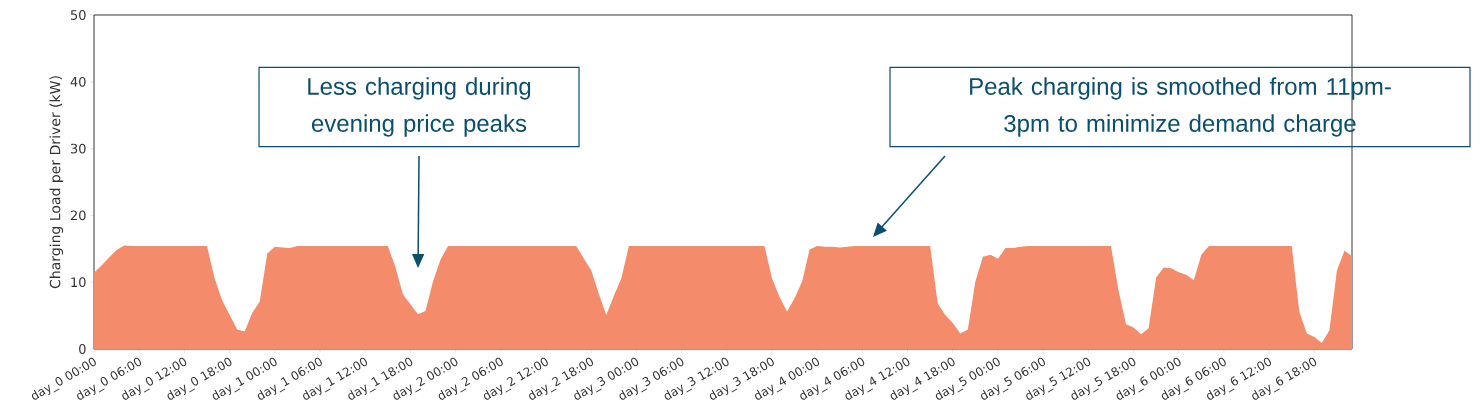 Image resolution: width=1483 pixels, height=419 pixels. What do you see at coordinates (419, 107) in the screenshot?
I see `annotation: Less charging during evening price peaks` at bounding box center [419, 107].